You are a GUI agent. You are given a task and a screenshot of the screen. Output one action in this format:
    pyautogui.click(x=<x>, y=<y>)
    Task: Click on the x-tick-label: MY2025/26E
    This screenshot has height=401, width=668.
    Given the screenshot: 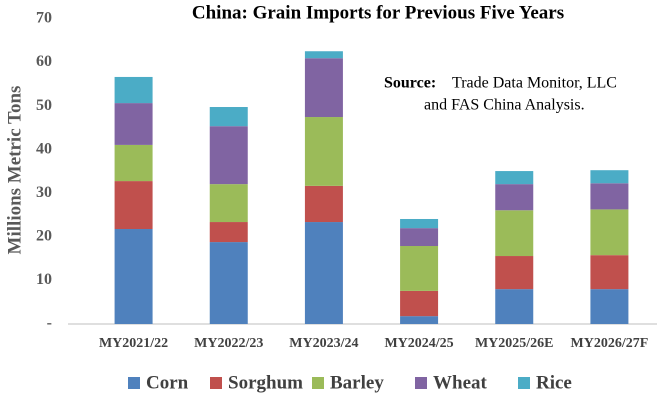 What is the action you would take?
    pyautogui.click(x=514, y=343)
    